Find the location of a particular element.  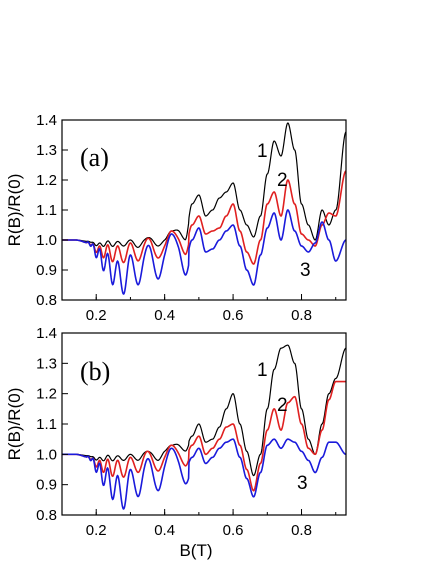

curve-label-3-a: 3 is located at coordinates (305, 270).